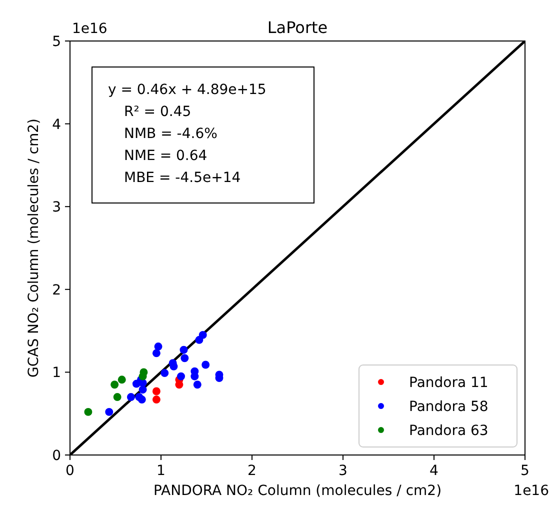  What do you see at coordinates (182, 178) in the screenshot?
I see `annotation: MBE = -4.5e+14` at bounding box center [182, 178].